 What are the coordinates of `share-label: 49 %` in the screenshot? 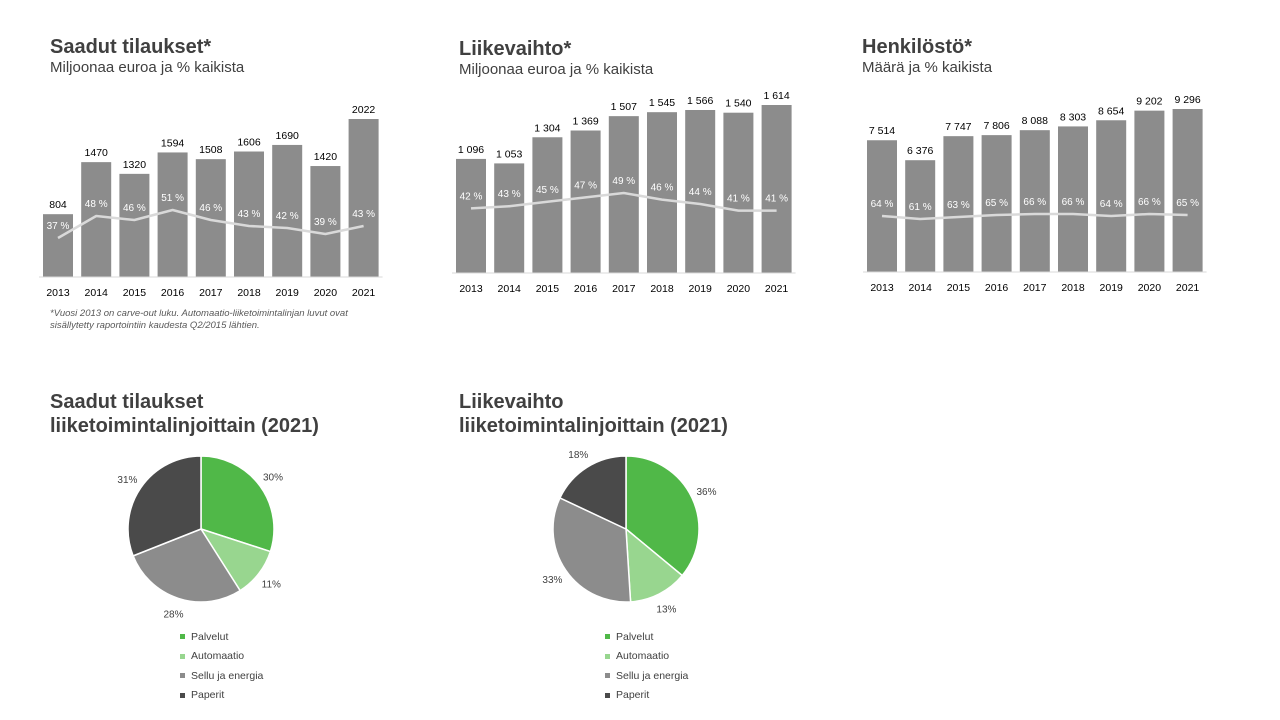 It's located at (623, 181).